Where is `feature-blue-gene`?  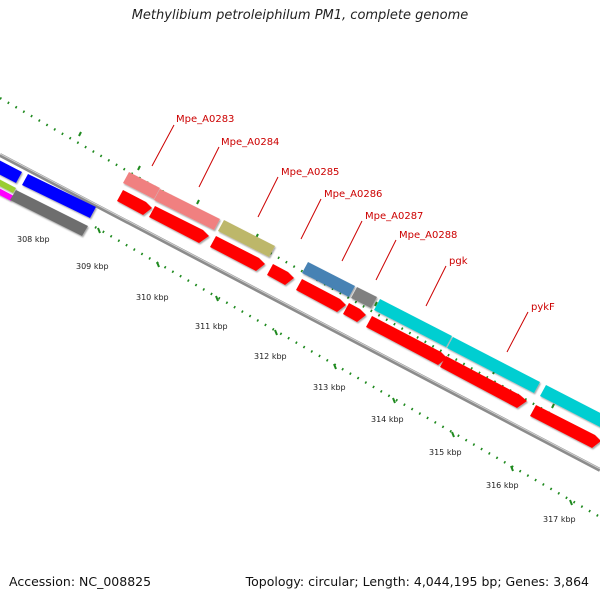
feature-blue-gene is located at coordinates (59, 196).